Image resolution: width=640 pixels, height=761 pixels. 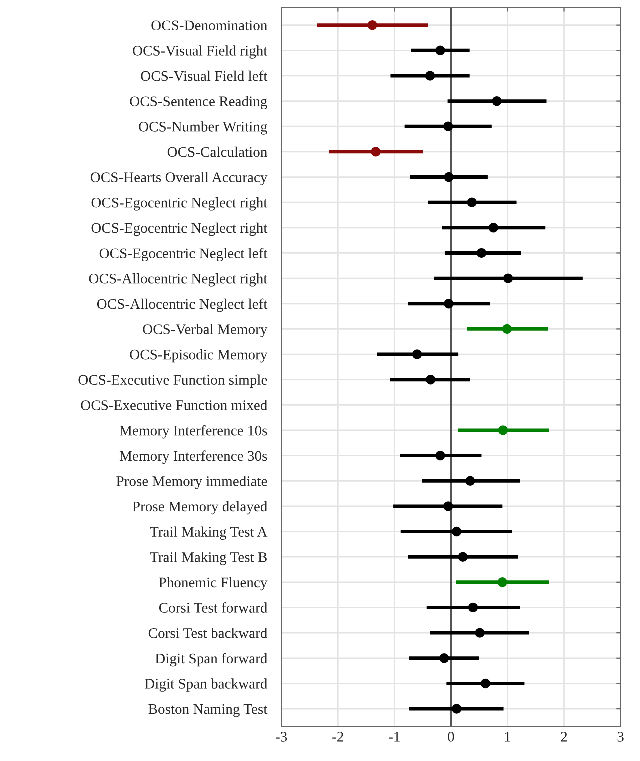 What do you see at coordinates (209, 533) in the screenshot?
I see `y-tick-label: Trail Making Test A` at bounding box center [209, 533].